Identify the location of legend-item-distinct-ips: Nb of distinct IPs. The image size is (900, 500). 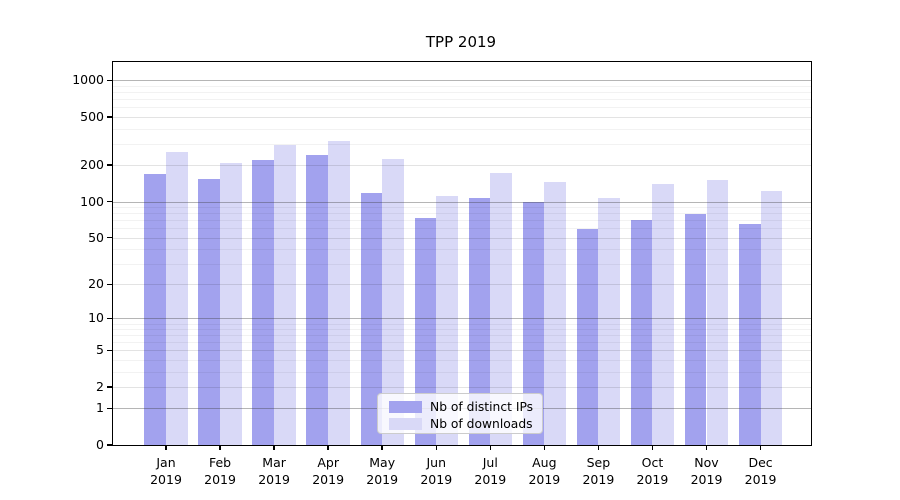
(465, 406).